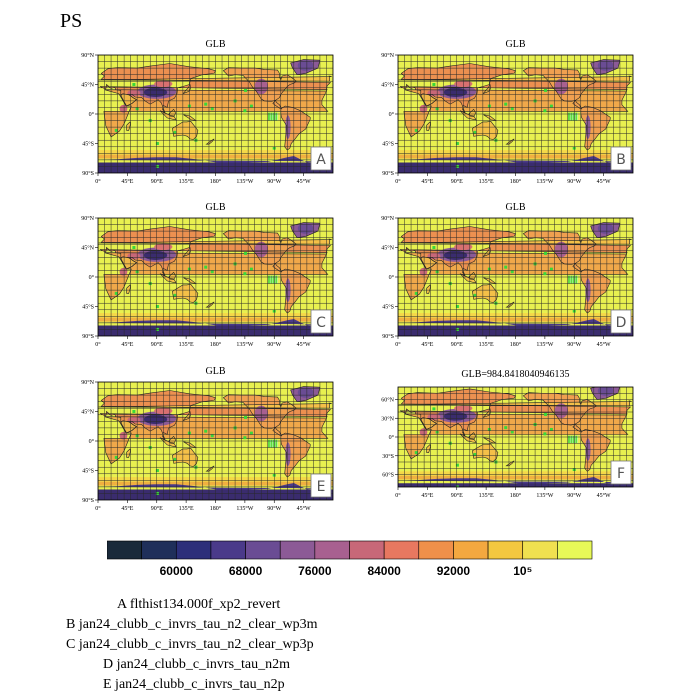 The image size is (700, 700). What do you see at coordinates (190, 644) in the screenshot?
I see `legend-line-c: C jan24_clubb_c_invrs_tau_n2_clear_wp3p` at bounding box center [190, 644].